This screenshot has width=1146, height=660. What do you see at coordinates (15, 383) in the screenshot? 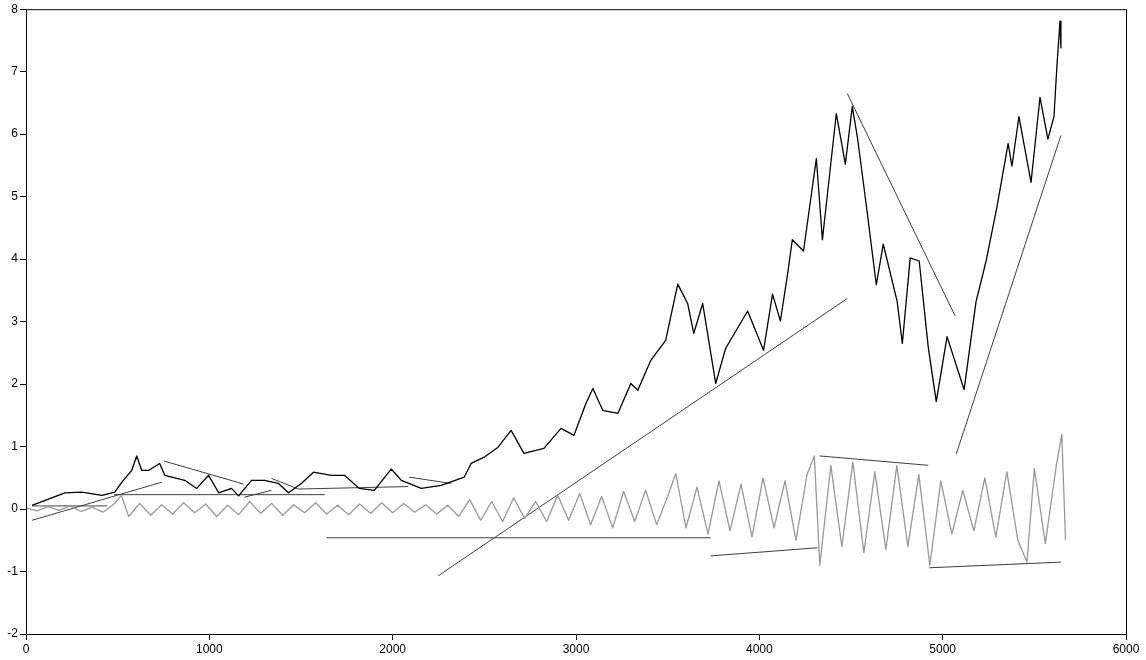
I see `y-tick-label: 2` at bounding box center [15, 383].